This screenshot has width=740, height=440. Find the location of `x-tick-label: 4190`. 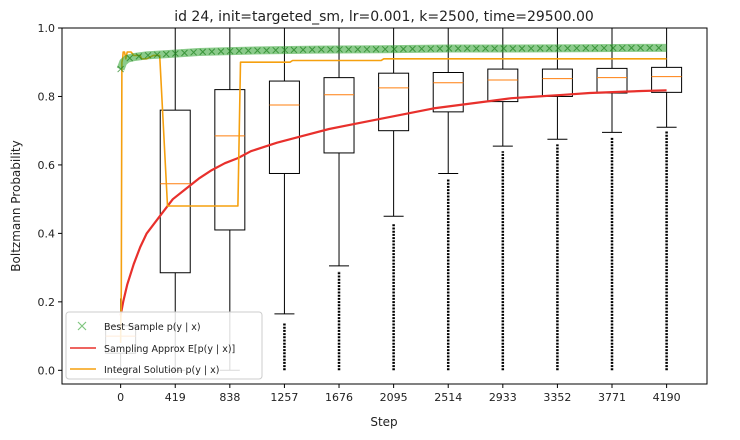

x-tick-label: 4190 is located at coordinates (667, 397).